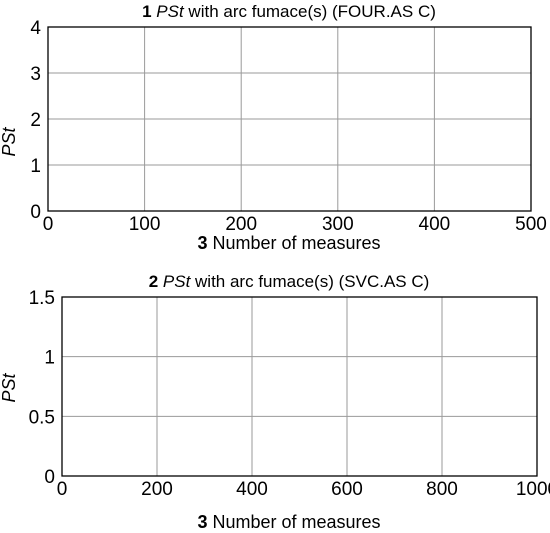 The width and height of the screenshot is (550, 533). Describe the element at coordinates (296, 243) in the screenshot. I see `chart-1-xlabel-text: Number of measures` at that location.